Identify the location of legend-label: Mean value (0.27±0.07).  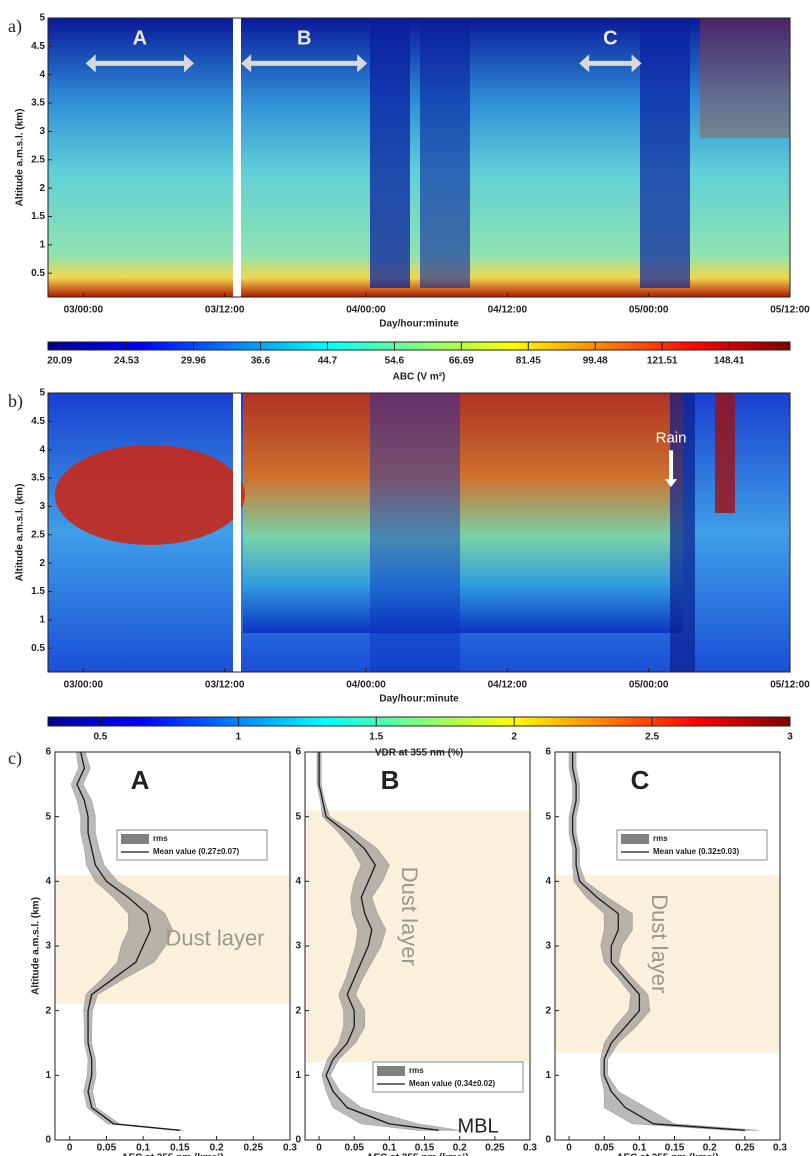
(196, 851).